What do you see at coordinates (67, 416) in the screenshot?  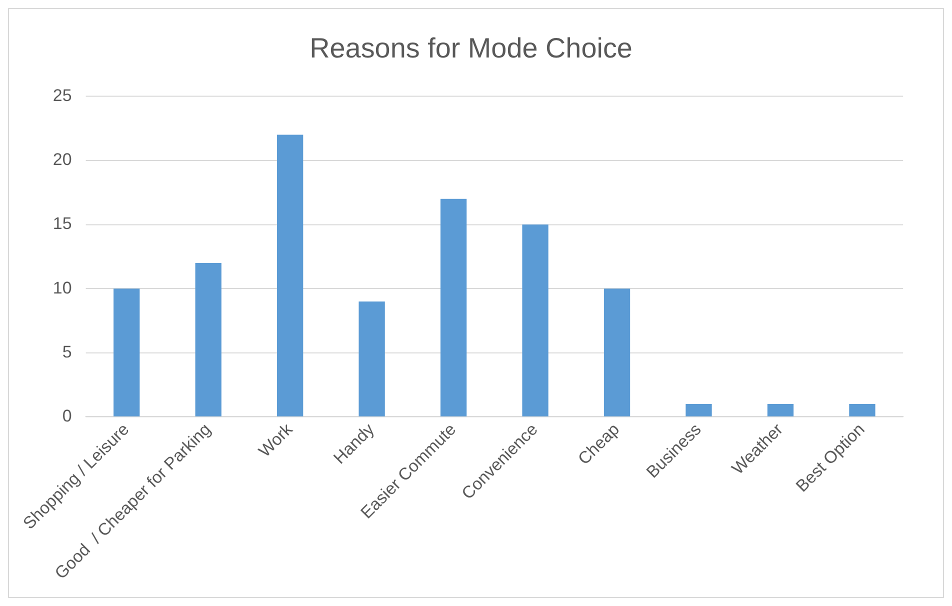 I see `y-tick-label: 0` at bounding box center [67, 416].